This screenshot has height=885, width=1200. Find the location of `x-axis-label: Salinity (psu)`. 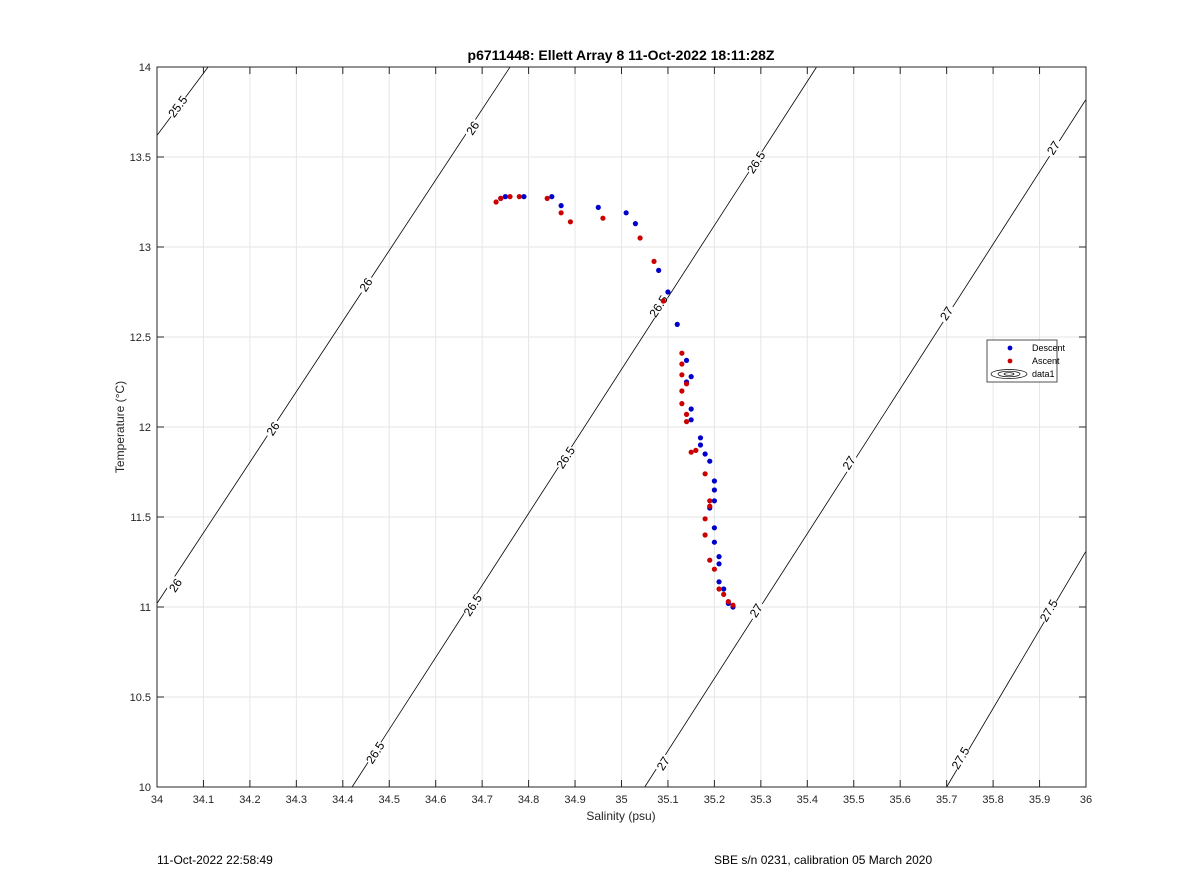

x-axis-label: Salinity (psu) is located at coordinates (620, 816).